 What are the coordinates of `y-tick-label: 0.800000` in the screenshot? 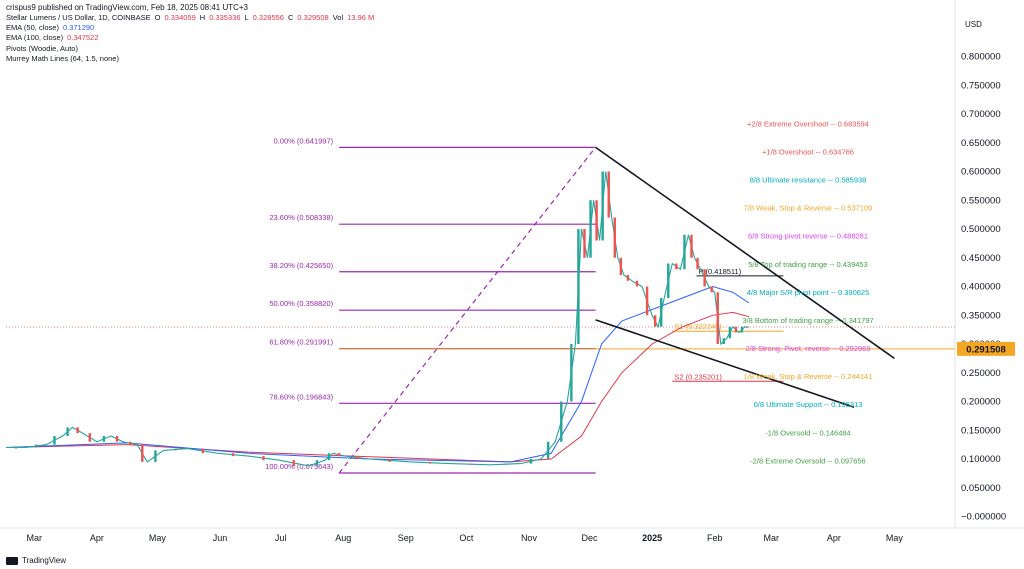 It's located at (981, 57).